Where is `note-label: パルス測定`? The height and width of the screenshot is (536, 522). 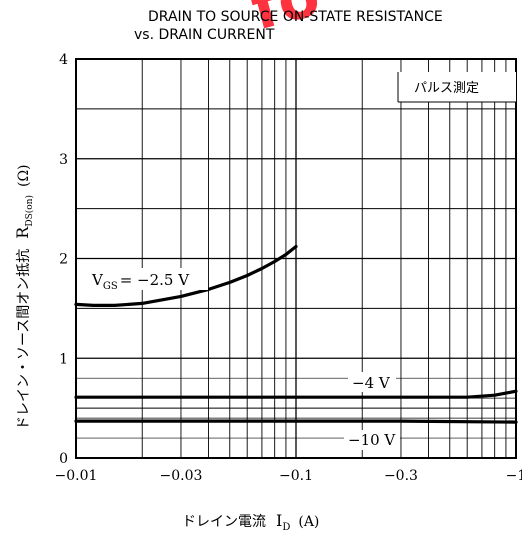 note-label: パルス測定 is located at coordinates (446, 88).